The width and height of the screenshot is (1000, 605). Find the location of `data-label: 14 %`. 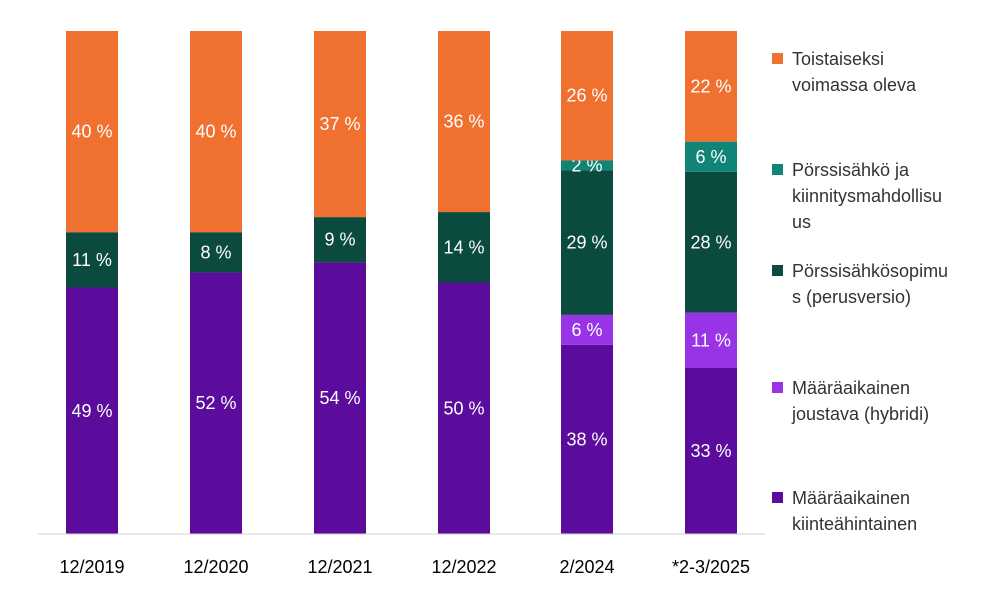

data-label: 14 % is located at coordinates (463, 247).